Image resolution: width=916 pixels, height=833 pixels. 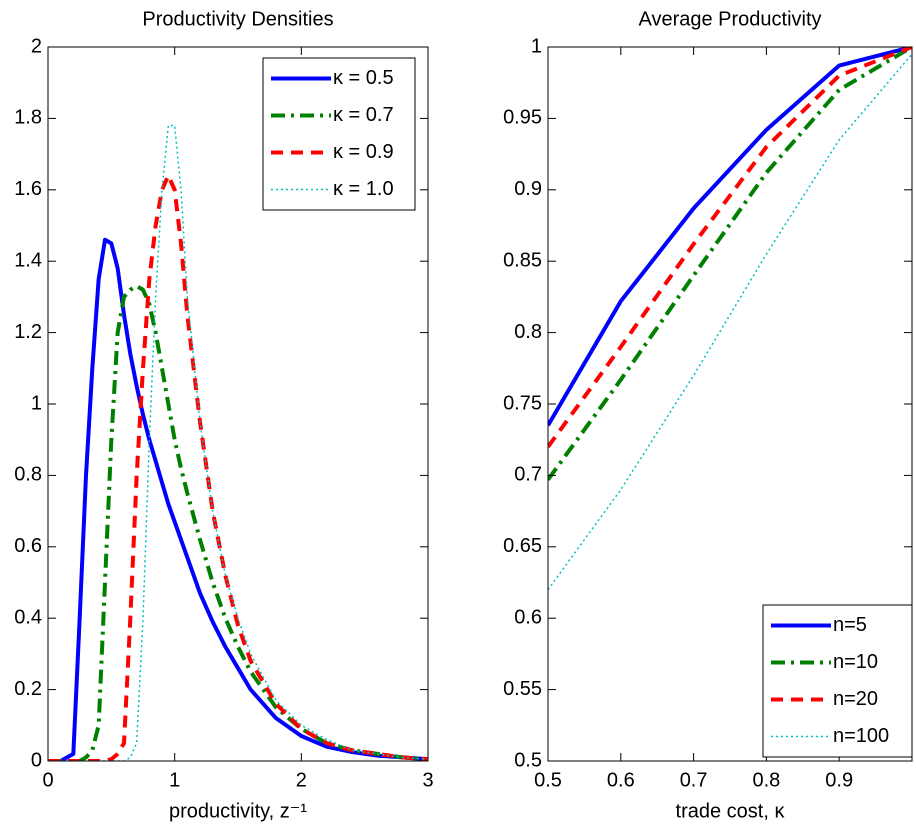 What do you see at coordinates (694, 780) in the screenshot?
I see `x-tick-label: 0.7` at bounding box center [694, 780].